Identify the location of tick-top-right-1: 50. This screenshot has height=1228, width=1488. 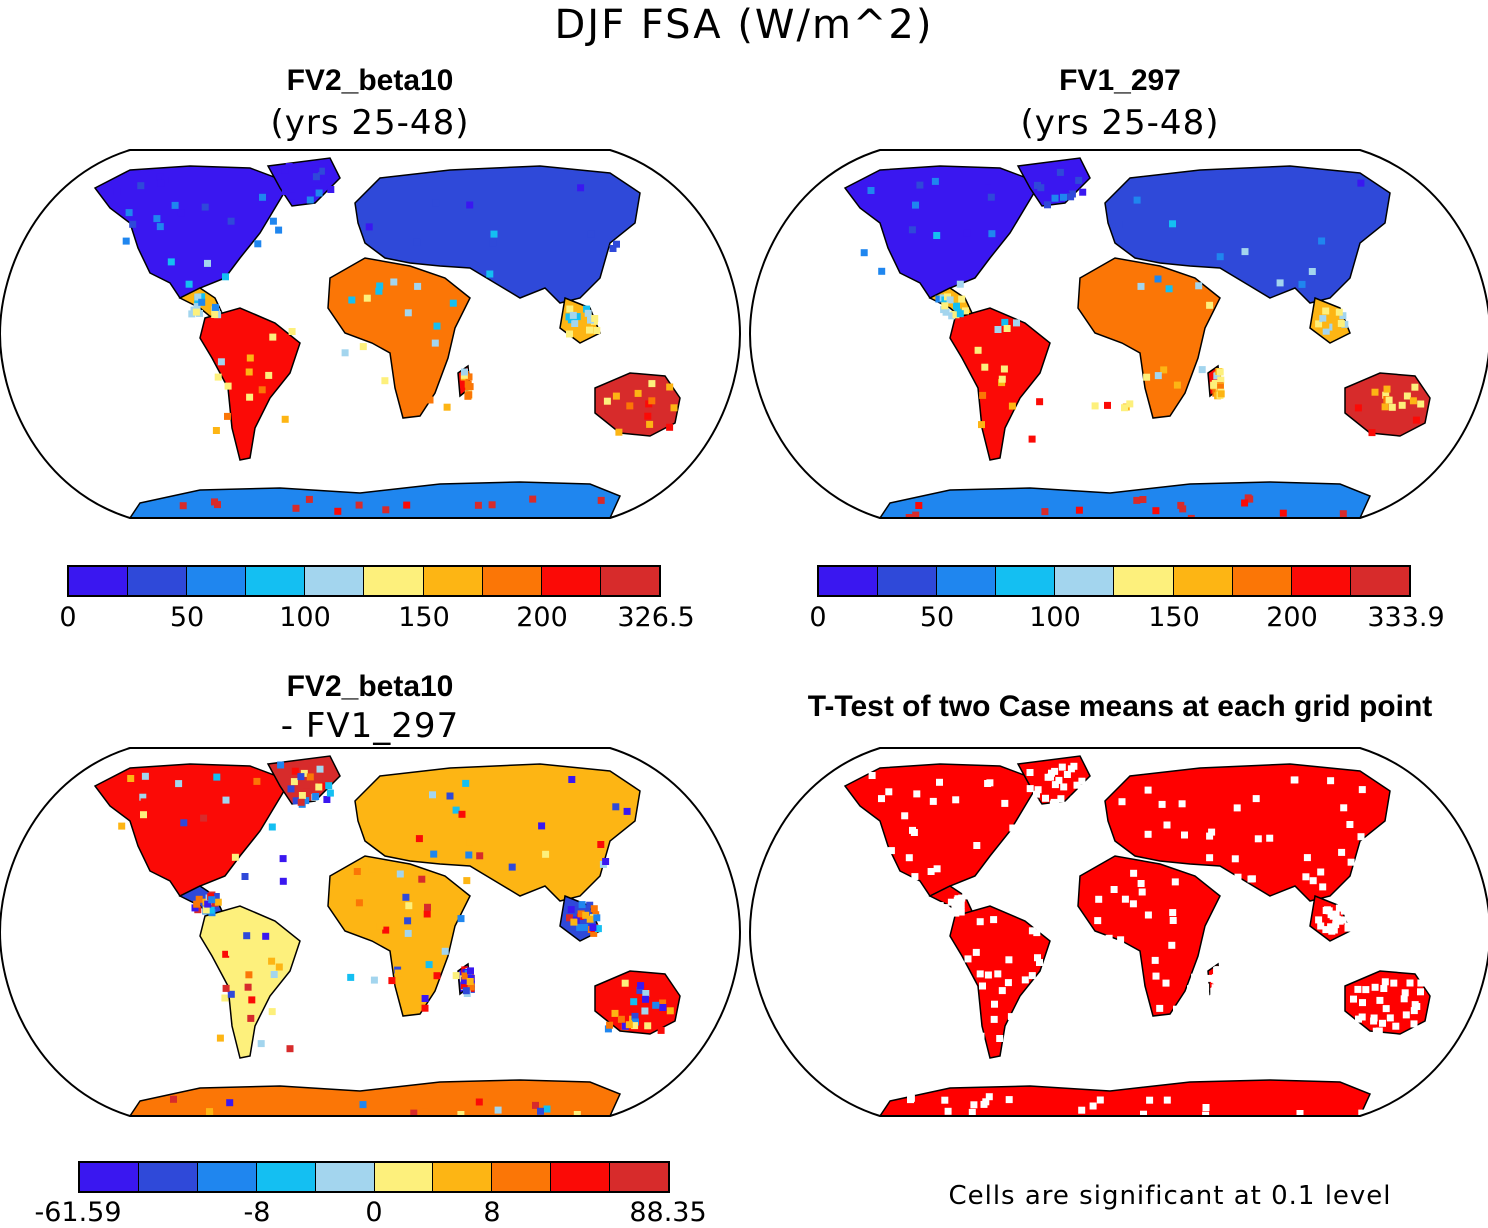
(937, 617).